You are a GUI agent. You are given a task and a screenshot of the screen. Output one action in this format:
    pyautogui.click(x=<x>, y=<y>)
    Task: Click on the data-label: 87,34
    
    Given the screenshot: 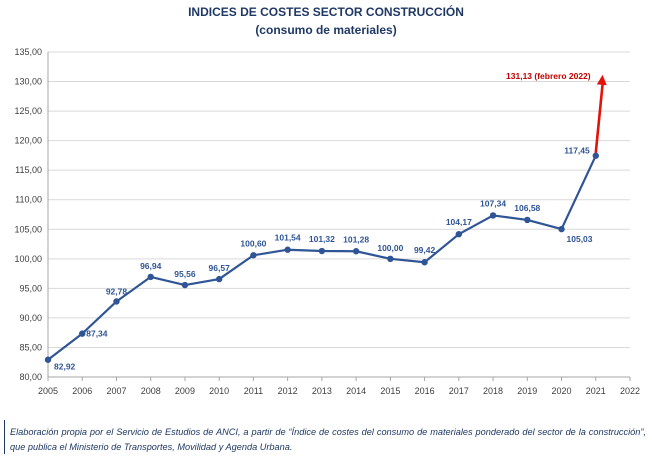 What is the action you would take?
    pyautogui.click(x=97, y=334)
    